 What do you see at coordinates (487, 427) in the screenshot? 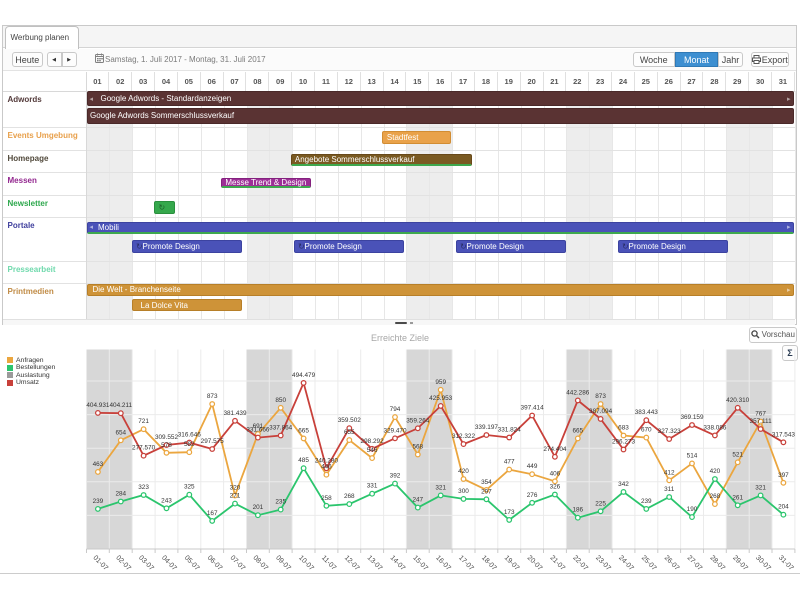
I see `svg-text: 339.197` at bounding box center [487, 427].